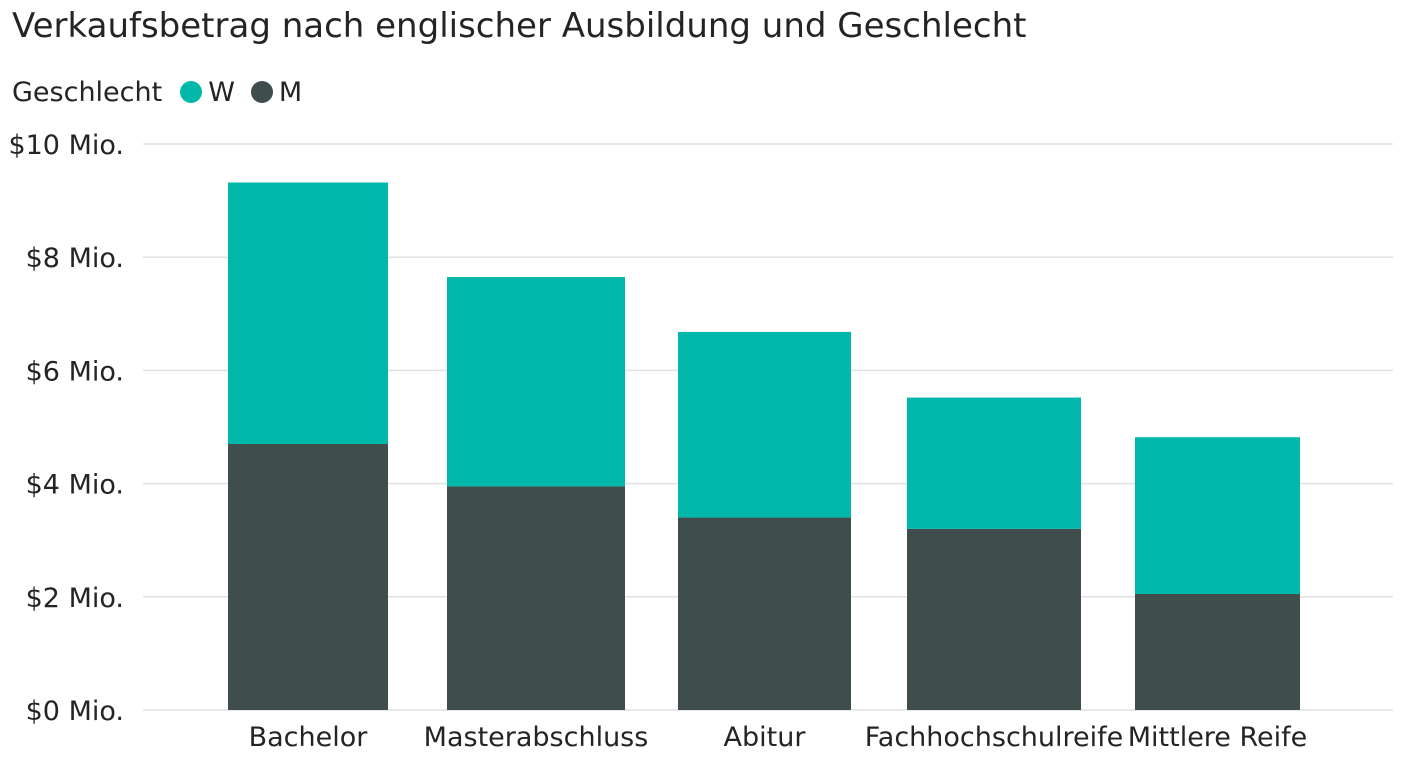 The height and width of the screenshot is (768, 1408). Describe the element at coordinates (75, 258) in the screenshot. I see `y-tick-label-4: $8 Mio.` at that location.